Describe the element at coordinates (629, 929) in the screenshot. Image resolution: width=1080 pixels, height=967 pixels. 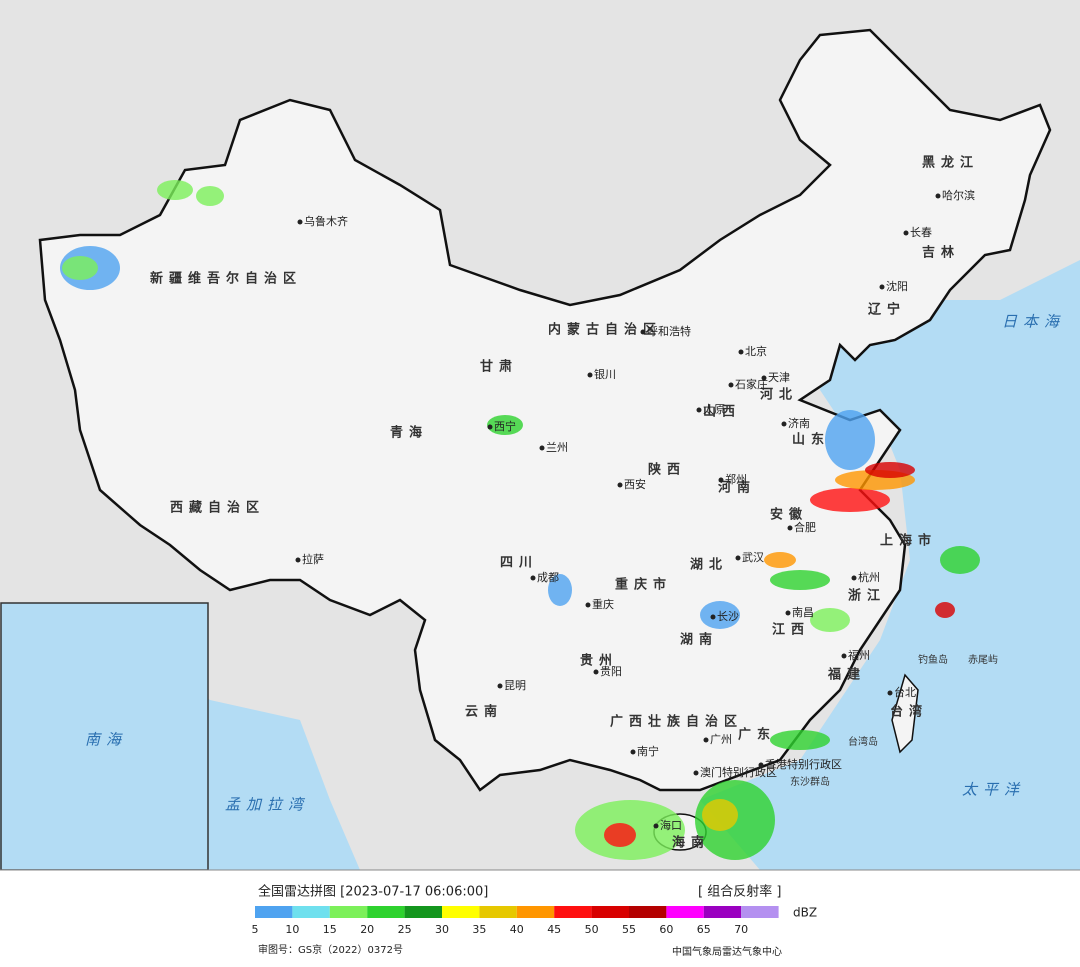
I see `legend-tick-label: 55` at that location.